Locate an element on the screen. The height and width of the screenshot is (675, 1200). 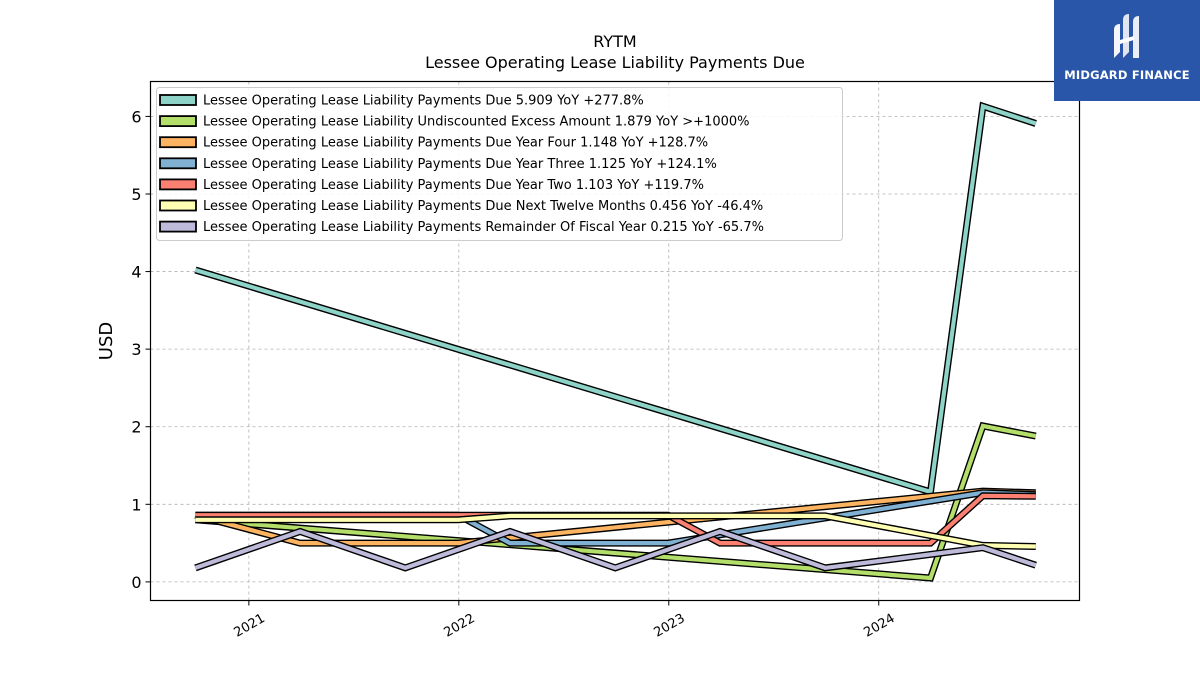
series-7-line is located at coordinates (615, 550).